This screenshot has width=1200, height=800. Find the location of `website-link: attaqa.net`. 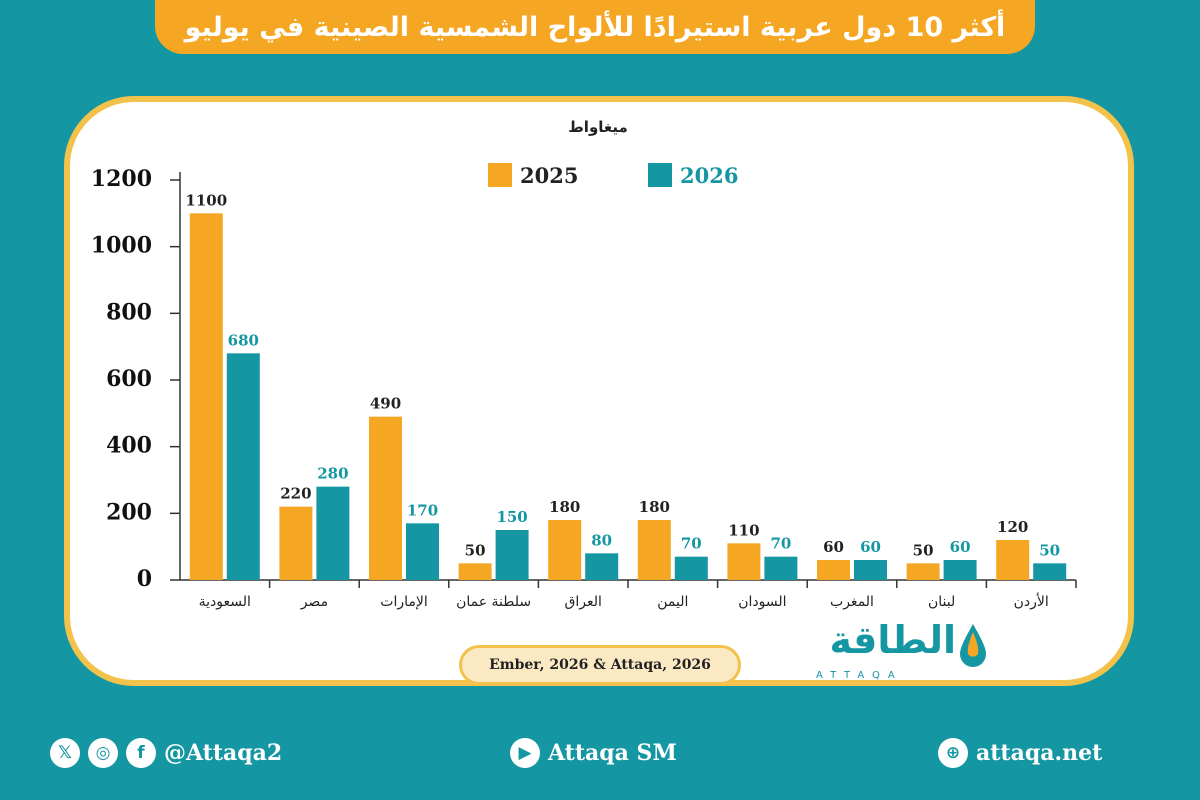

website-link: attaqa.net is located at coordinates (1039, 753).